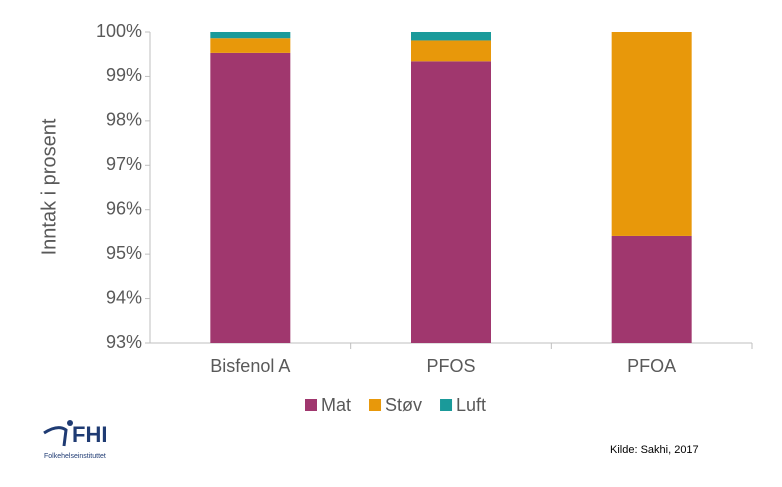 The image size is (782, 487). What do you see at coordinates (49, 186) in the screenshot?
I see `y-axis-label: Inntak i prosent` at bounding box center [49, 186].